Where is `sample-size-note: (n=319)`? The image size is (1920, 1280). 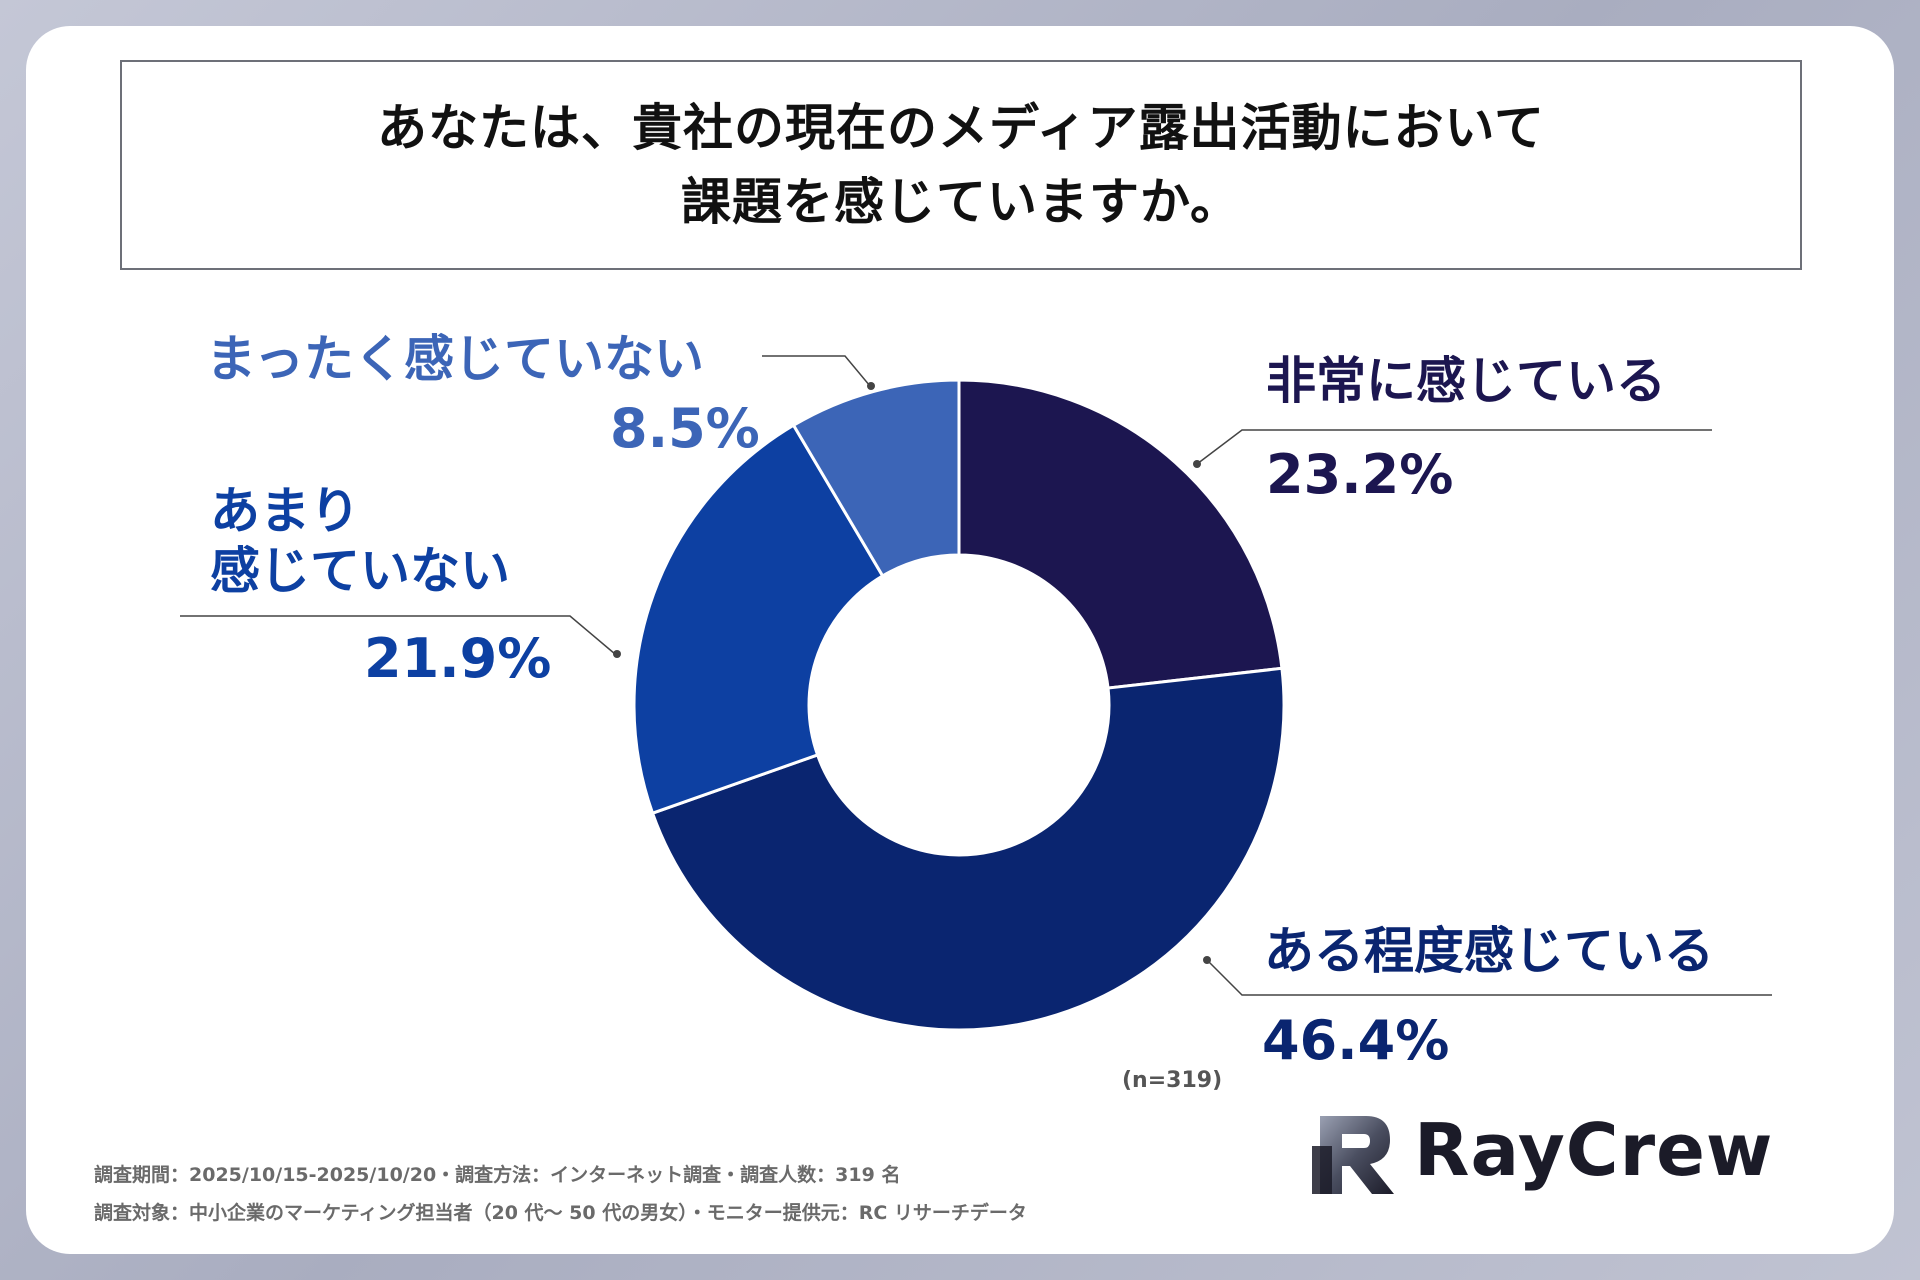 sample-size-note: (n=319) is located at coordinates (1172, 1080).